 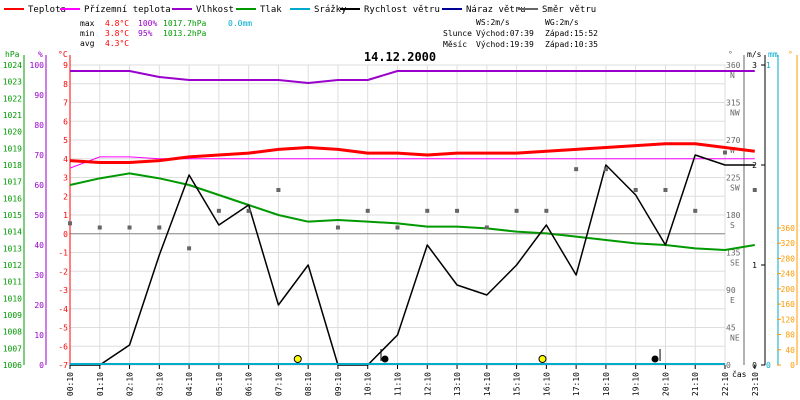 I want to click on x-tick-12: 12:10, so click(x=427, y=384).